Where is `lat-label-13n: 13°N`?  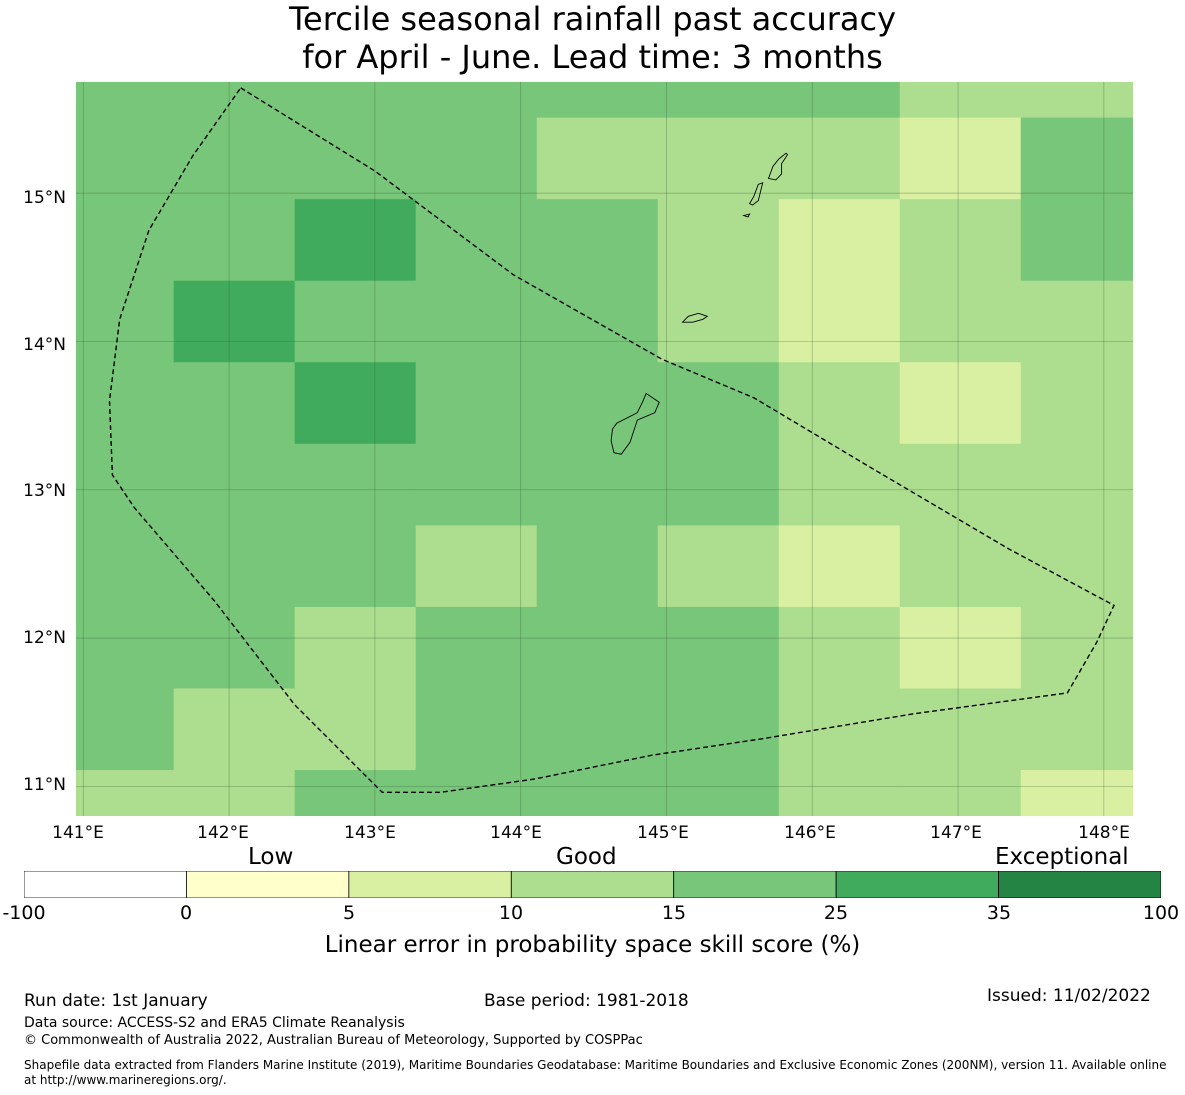 lat-label-13n: 13°N is located at coordinates (44, 491).